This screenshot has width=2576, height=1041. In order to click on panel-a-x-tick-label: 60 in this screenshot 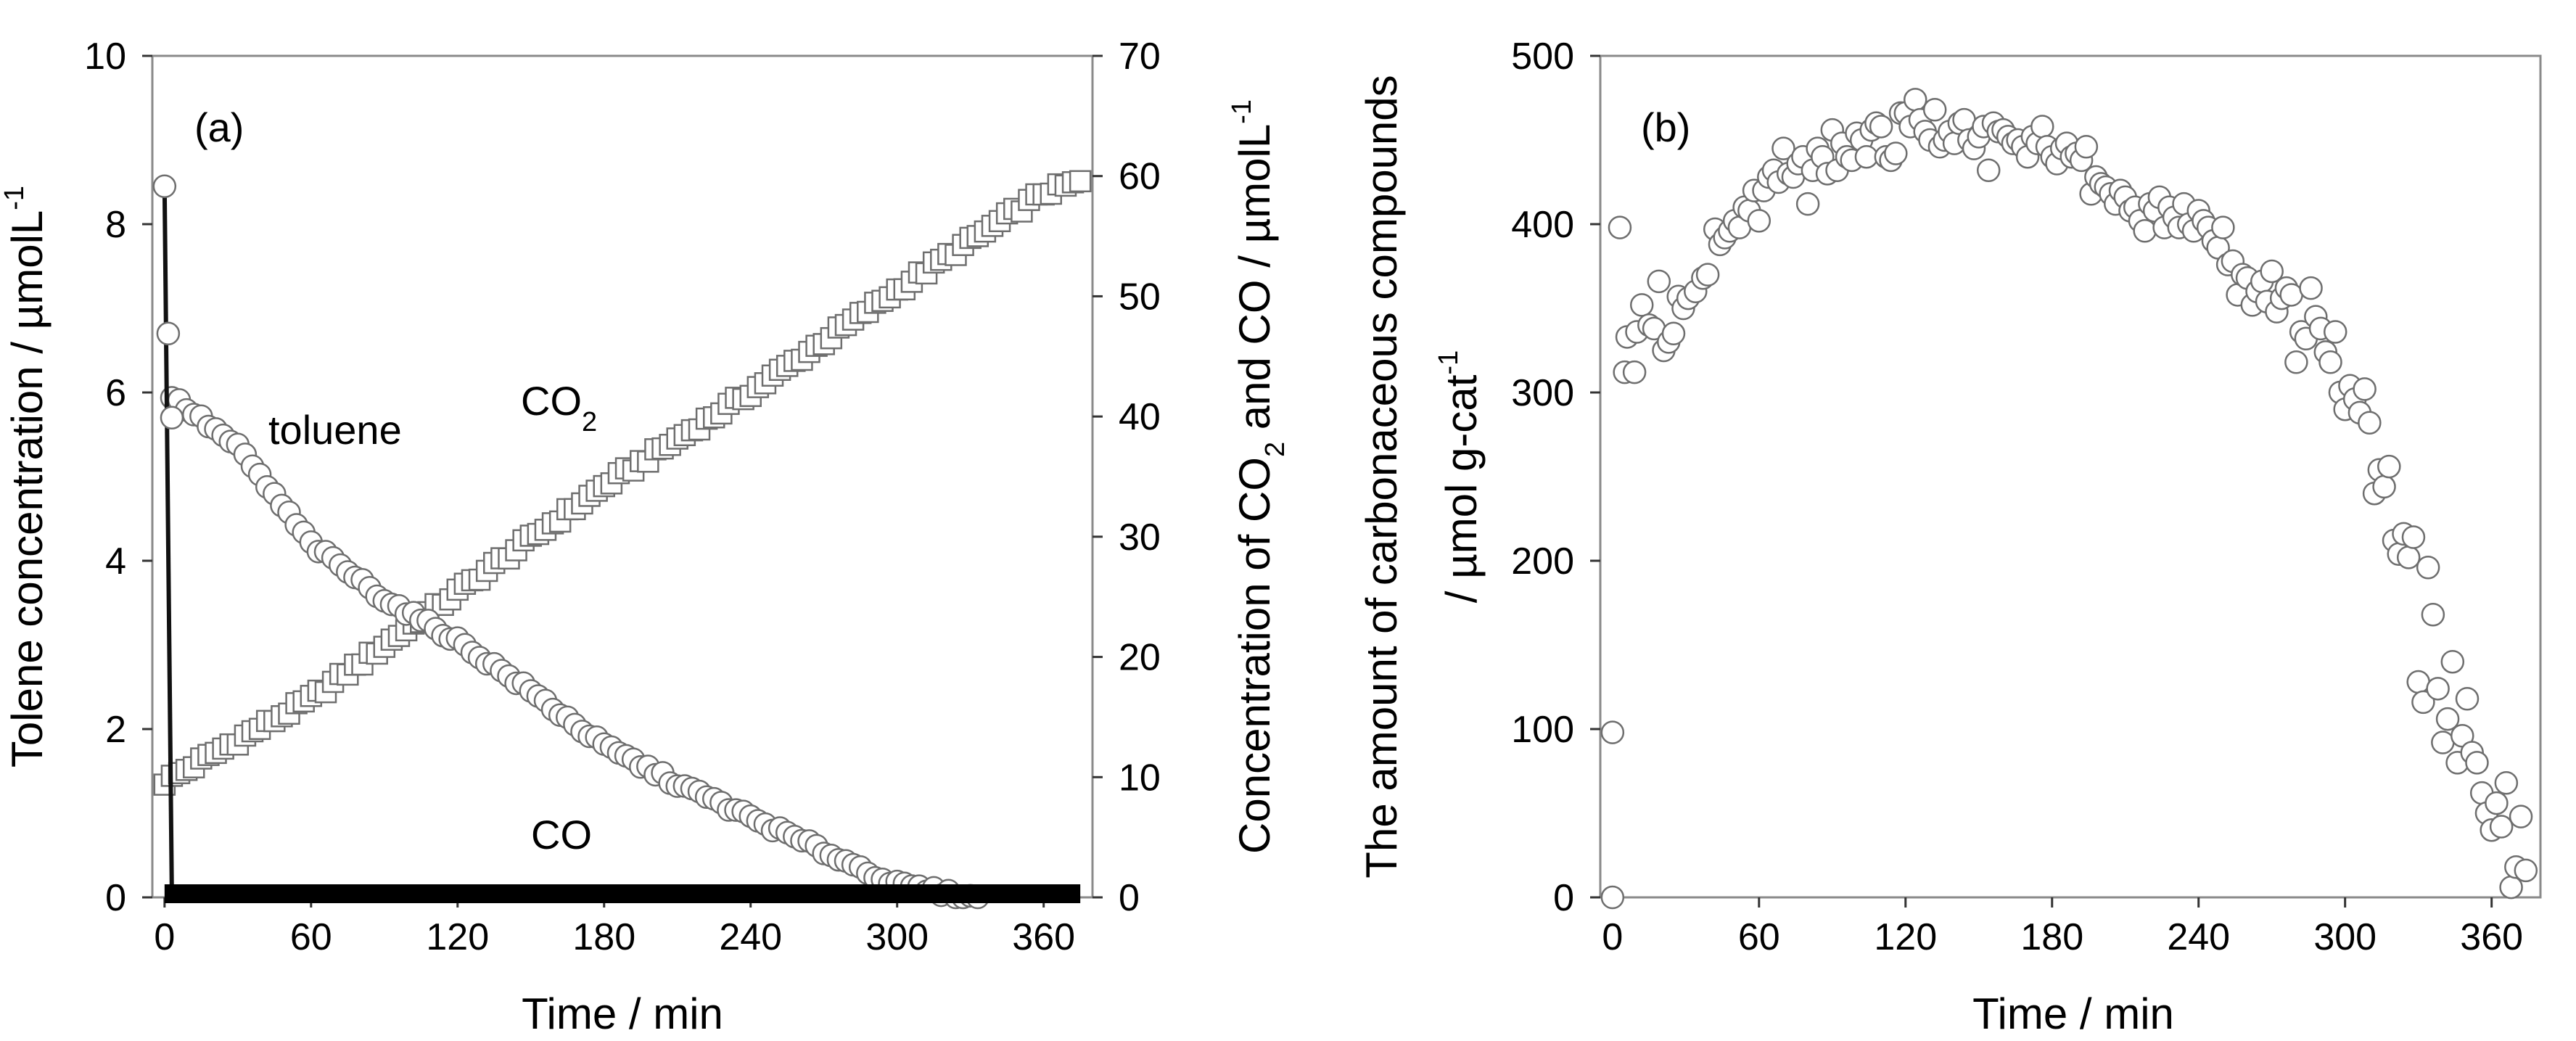, I will do `click(311, 937)`.